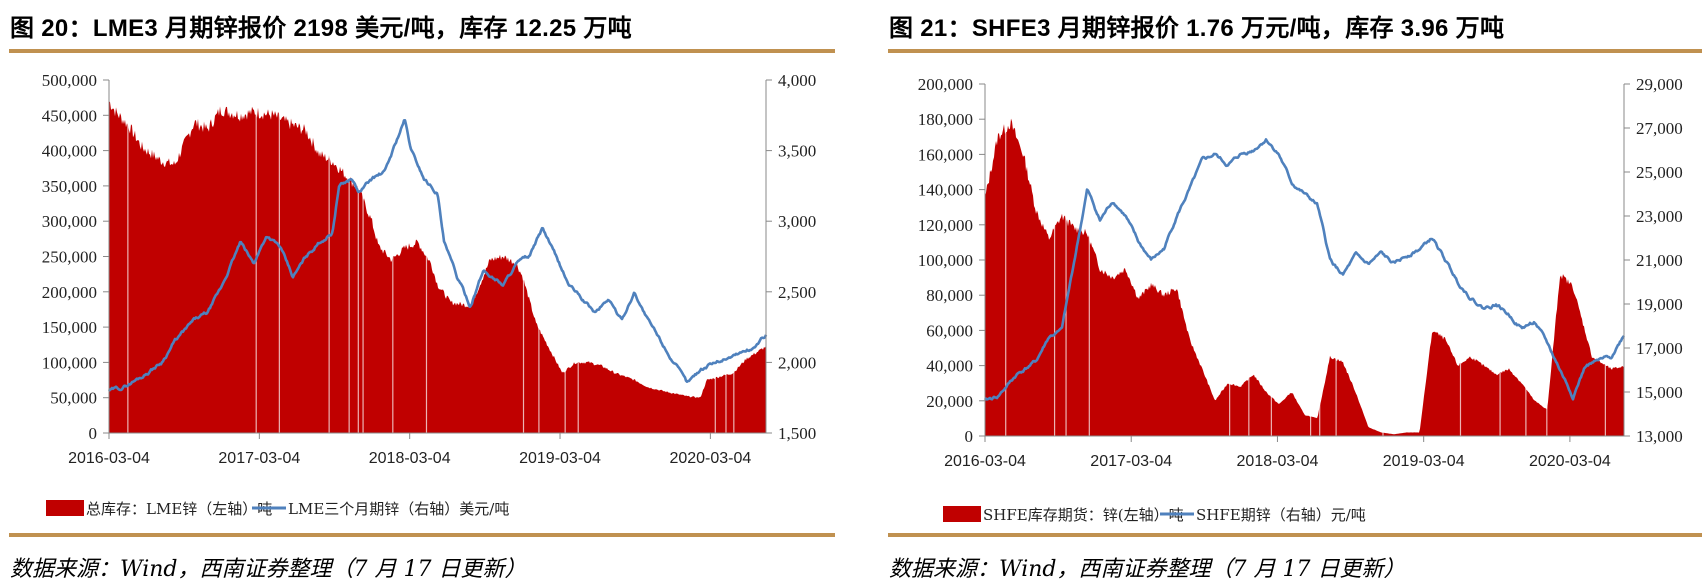  What do you see at coordinates (945, 190) in the screenshot?
I see `left-axis-tick-label: 140,000` at bounding box center [945, 190].